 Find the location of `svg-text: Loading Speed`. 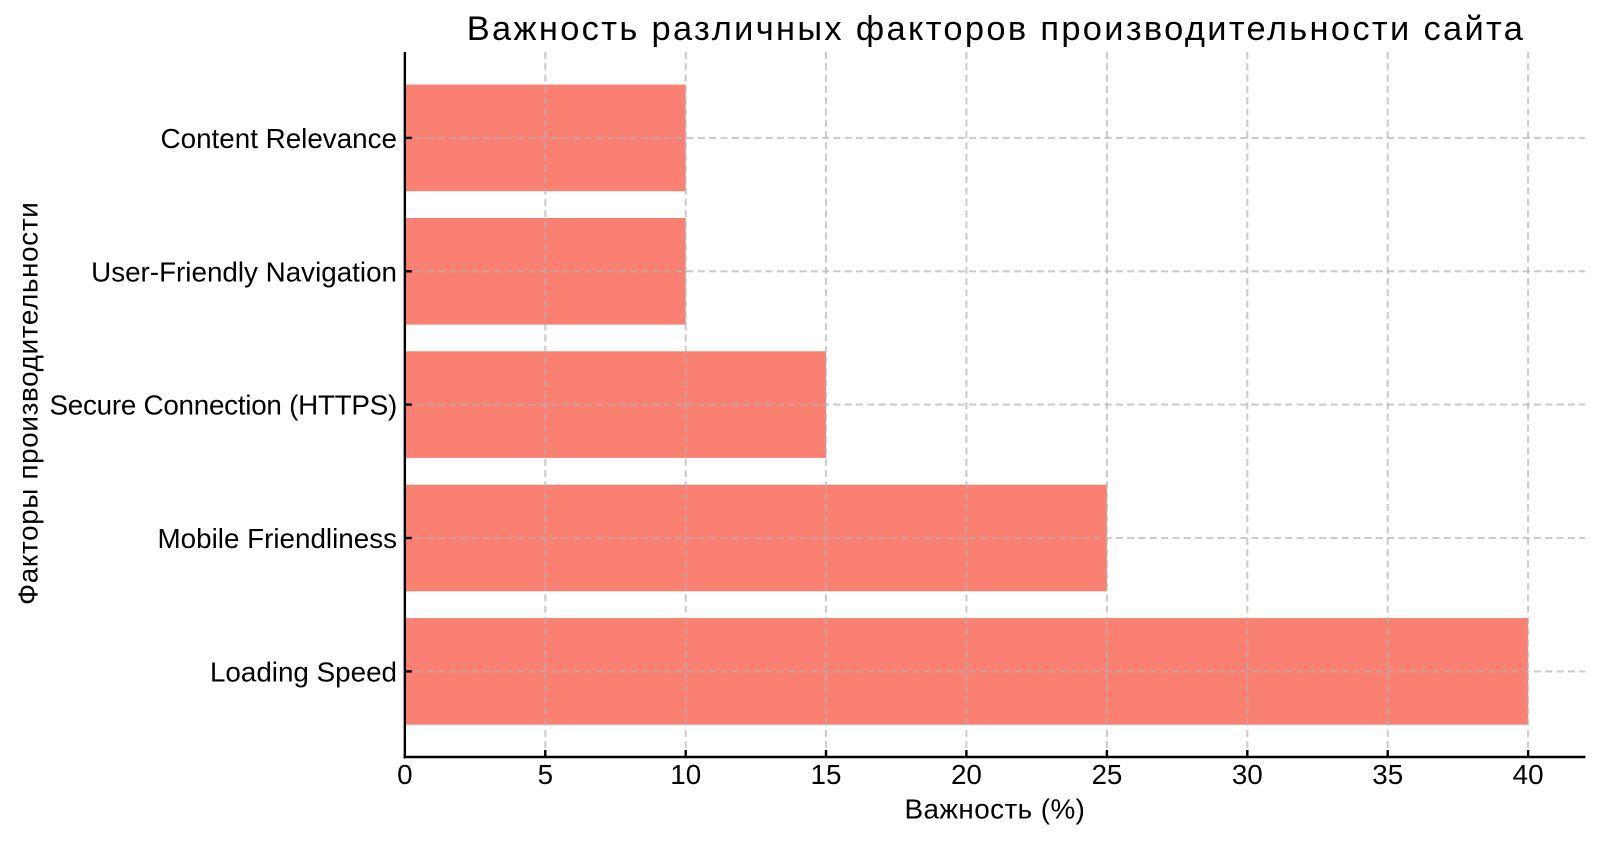

svg-text: Loading Speed is located at coordinates (303, 671).